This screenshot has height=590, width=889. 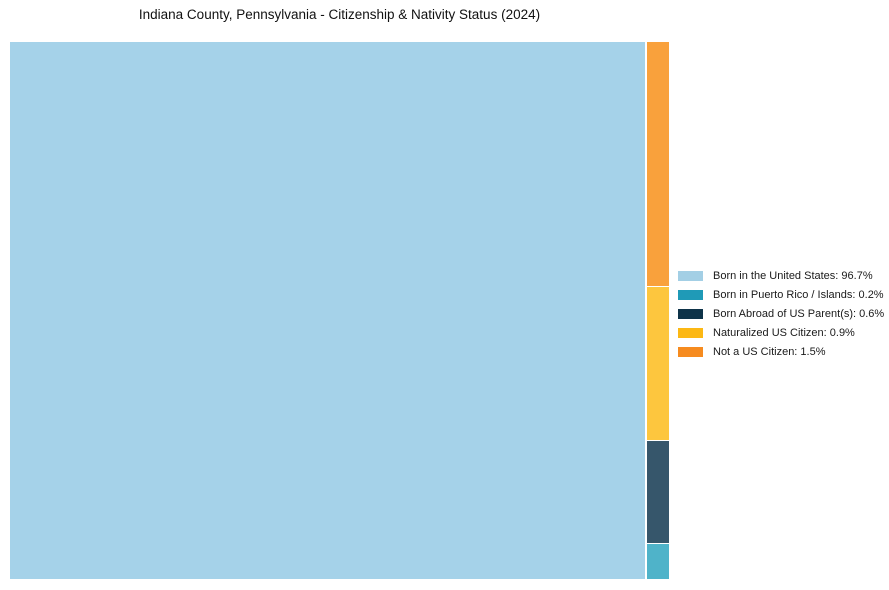 What do you see at coordinates (798, 294) in the screenshot?
I see `legend-label-born-puerto-rico-islands: Born in Puerto Rico / Islands: 0.2%` at bounding box center [798, 294].